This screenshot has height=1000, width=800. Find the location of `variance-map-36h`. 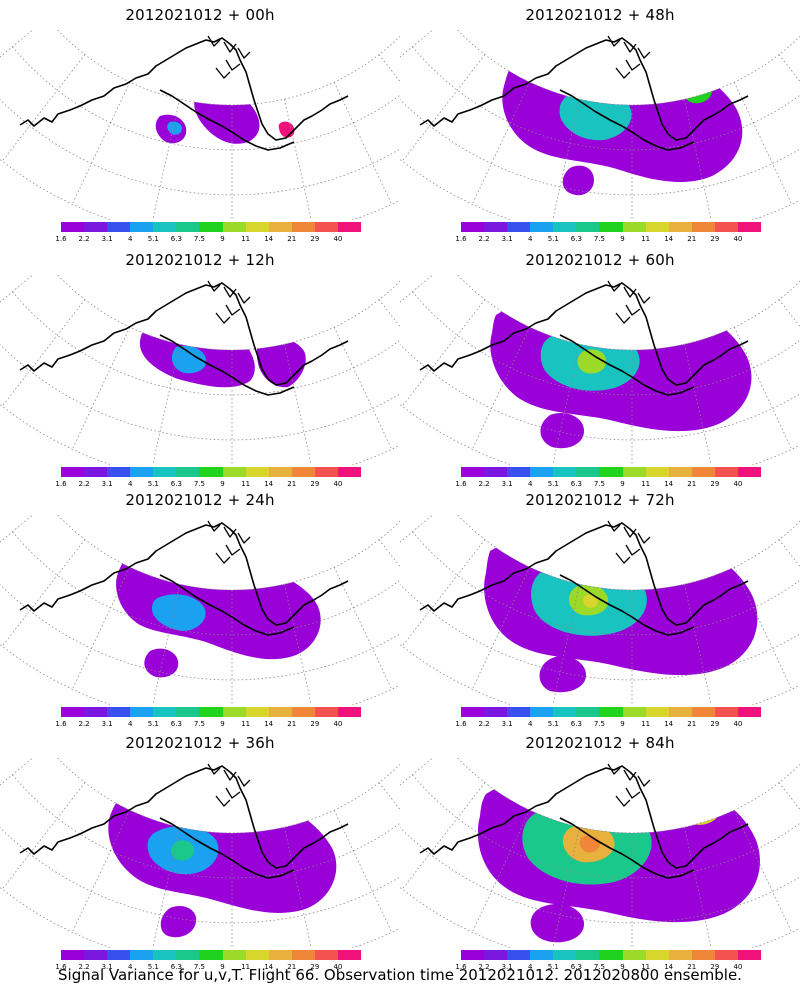

variance-map-36h is located at coordinates (200, 853).